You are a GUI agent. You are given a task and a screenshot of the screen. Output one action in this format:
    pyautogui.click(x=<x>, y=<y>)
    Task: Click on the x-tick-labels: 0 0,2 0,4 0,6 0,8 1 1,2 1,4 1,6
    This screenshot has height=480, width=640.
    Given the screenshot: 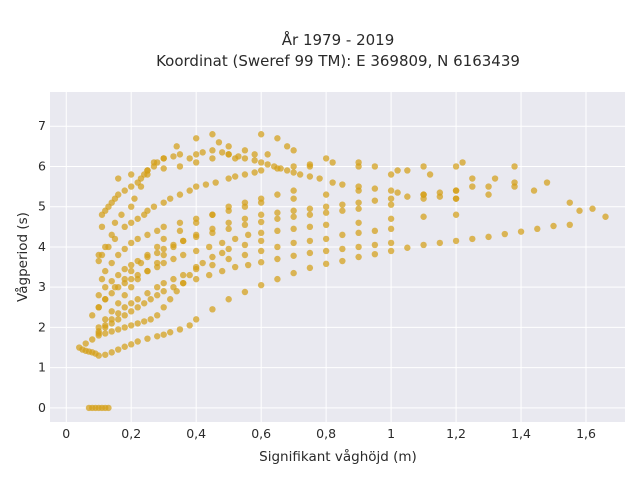 What is the action you would take?
    pyautogui.click(x=329, y=433)
    